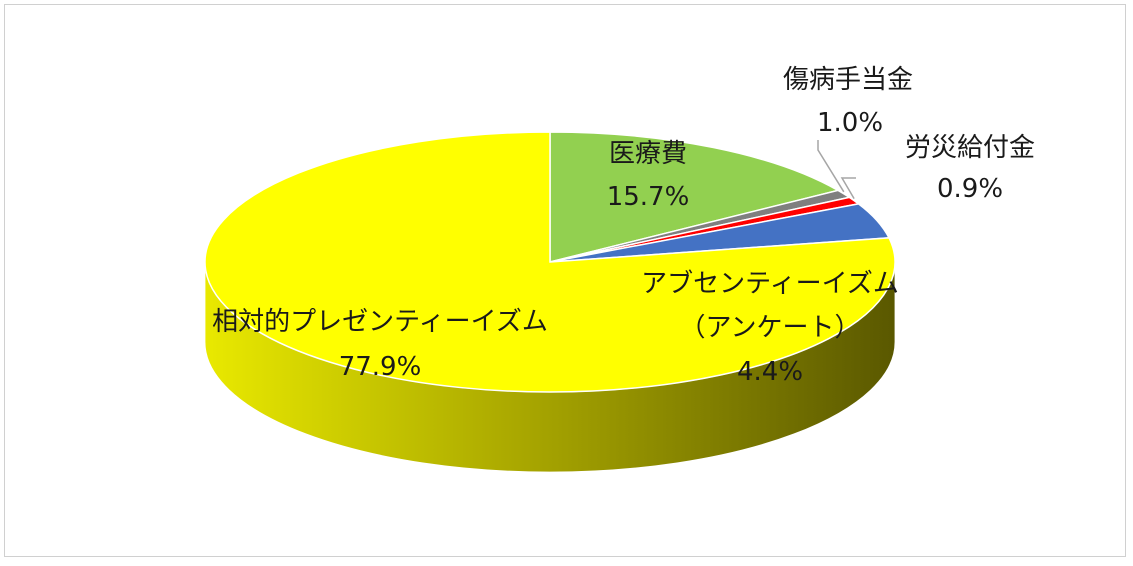 The height and width of the screenshot is (566, 1133). I want to click on slice-pct-absenteeism: 4.4%, so click(770, 372).